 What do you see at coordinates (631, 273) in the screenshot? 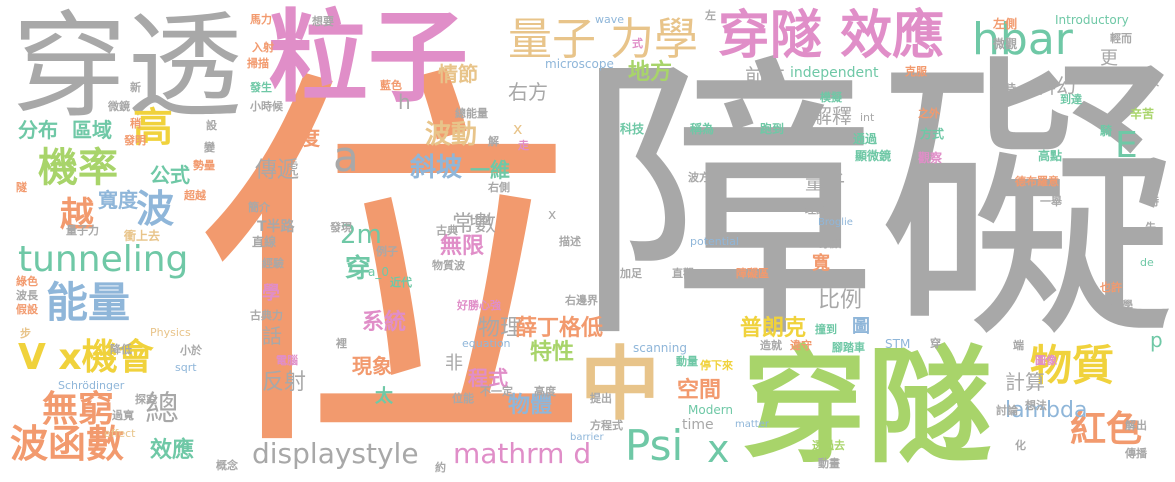
I see `word-jia-zu: 加足` at bounding box center [631, 273].